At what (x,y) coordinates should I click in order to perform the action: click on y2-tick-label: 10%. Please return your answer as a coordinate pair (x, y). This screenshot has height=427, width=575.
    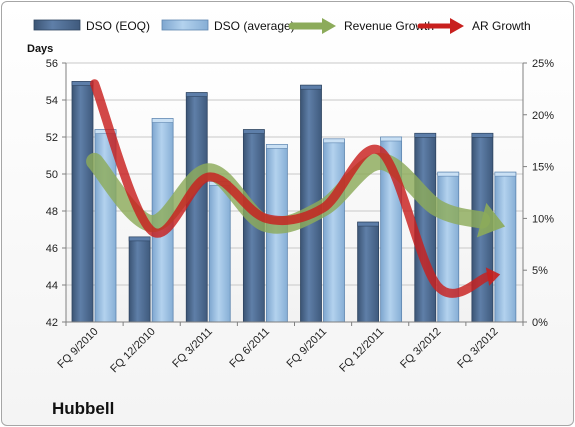
    Looking at the image, I should click on (543, 219).